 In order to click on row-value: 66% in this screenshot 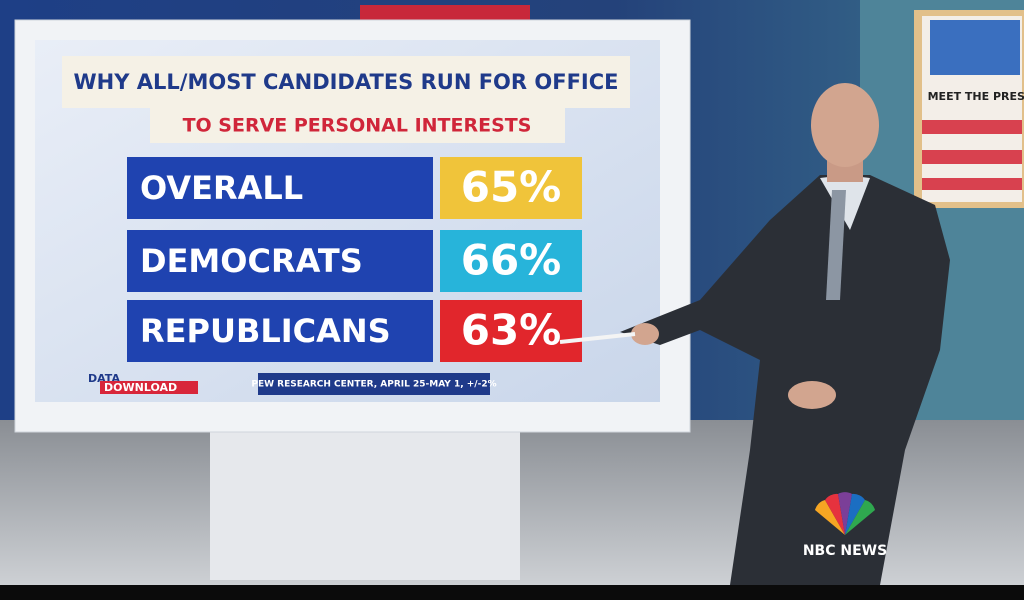, I will do `click(511, 260)`.